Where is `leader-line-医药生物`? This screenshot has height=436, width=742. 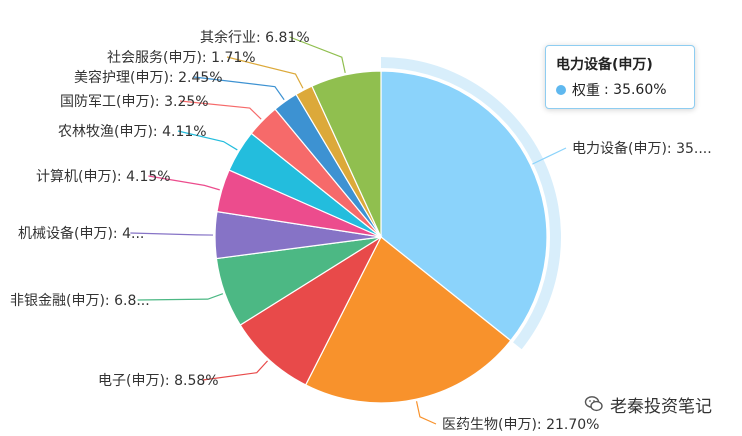
leader-line-医药生物 is located at coordinates (426, 413).